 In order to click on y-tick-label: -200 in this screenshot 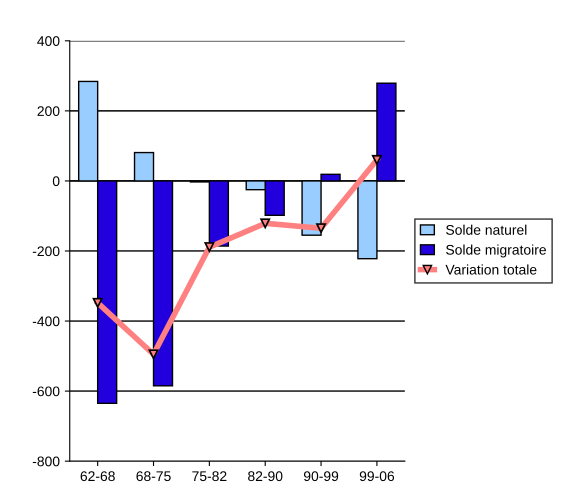, I will do `click(46, 251)`.